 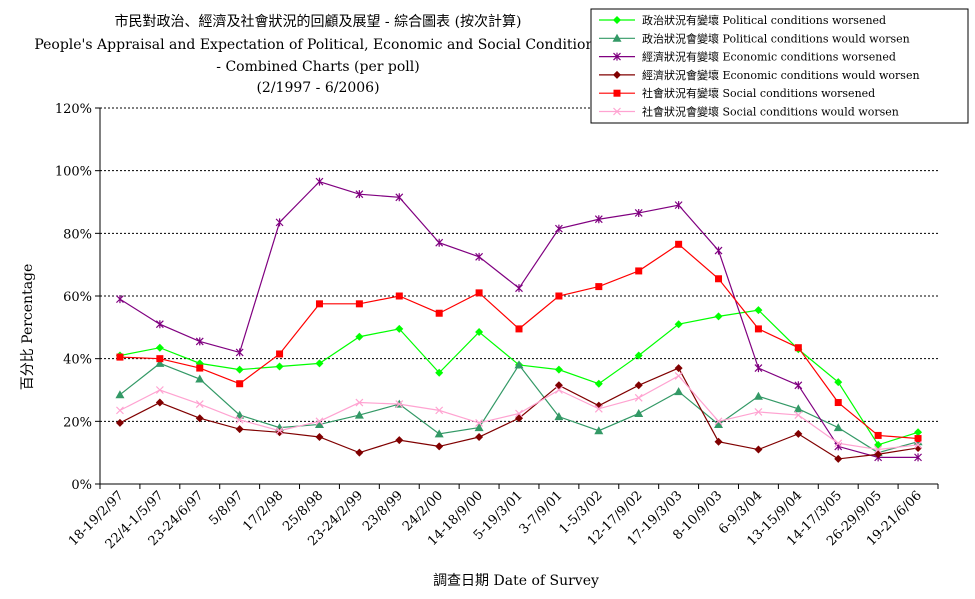 I want to click on legend-label: 社會狀況有變壞 Social conditions worsened, so click(x=758, y=93).